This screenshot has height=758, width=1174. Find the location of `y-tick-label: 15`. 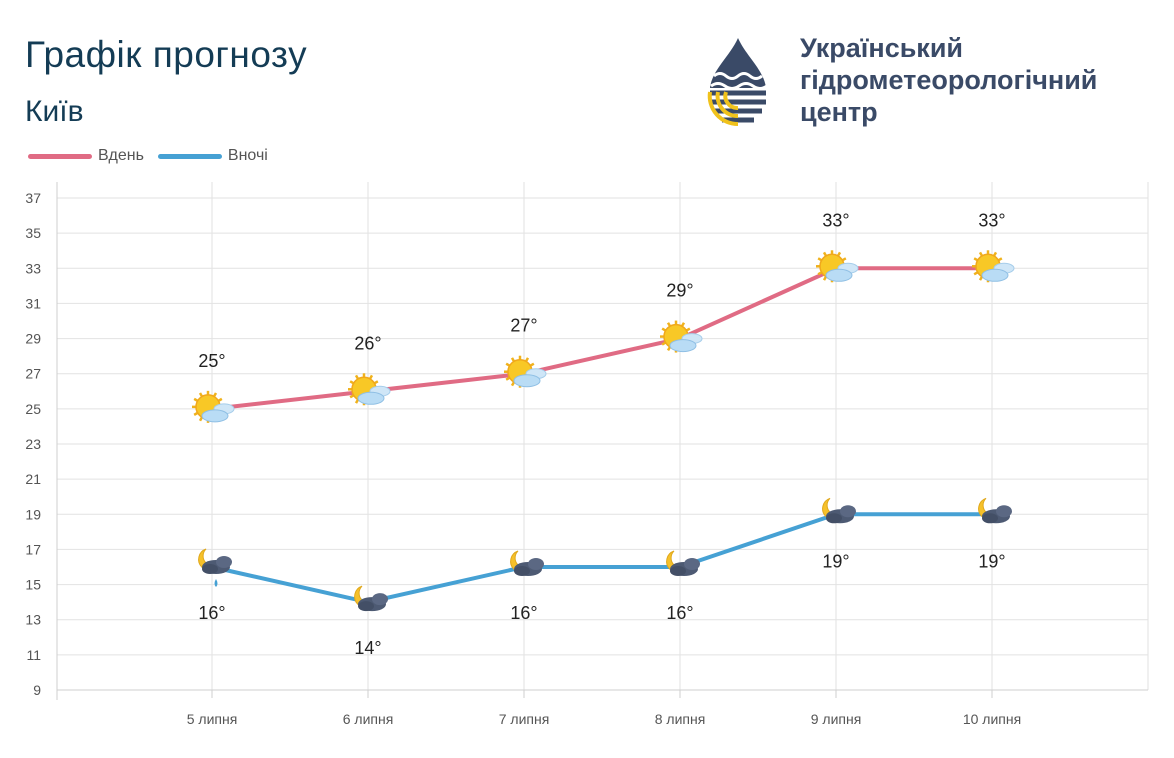

y-tick-label: 15 is located at coordinates (33, 585).